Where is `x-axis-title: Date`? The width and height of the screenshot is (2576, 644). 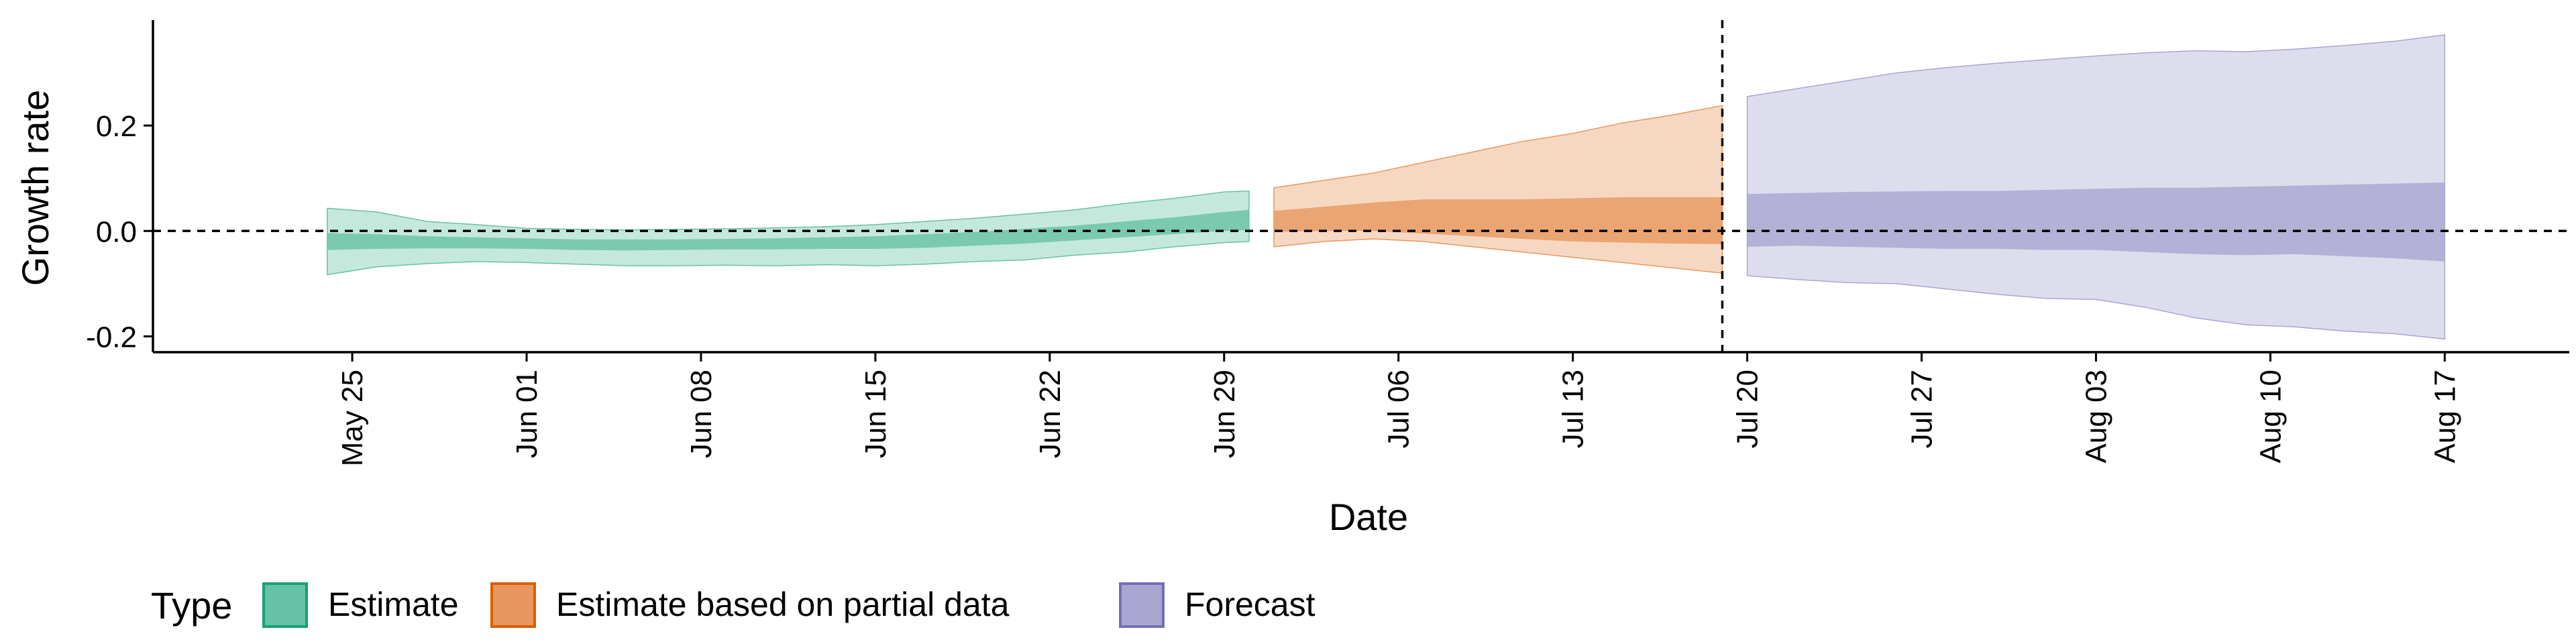
x-axis-title: Date is located at coordinates (1368, 517).